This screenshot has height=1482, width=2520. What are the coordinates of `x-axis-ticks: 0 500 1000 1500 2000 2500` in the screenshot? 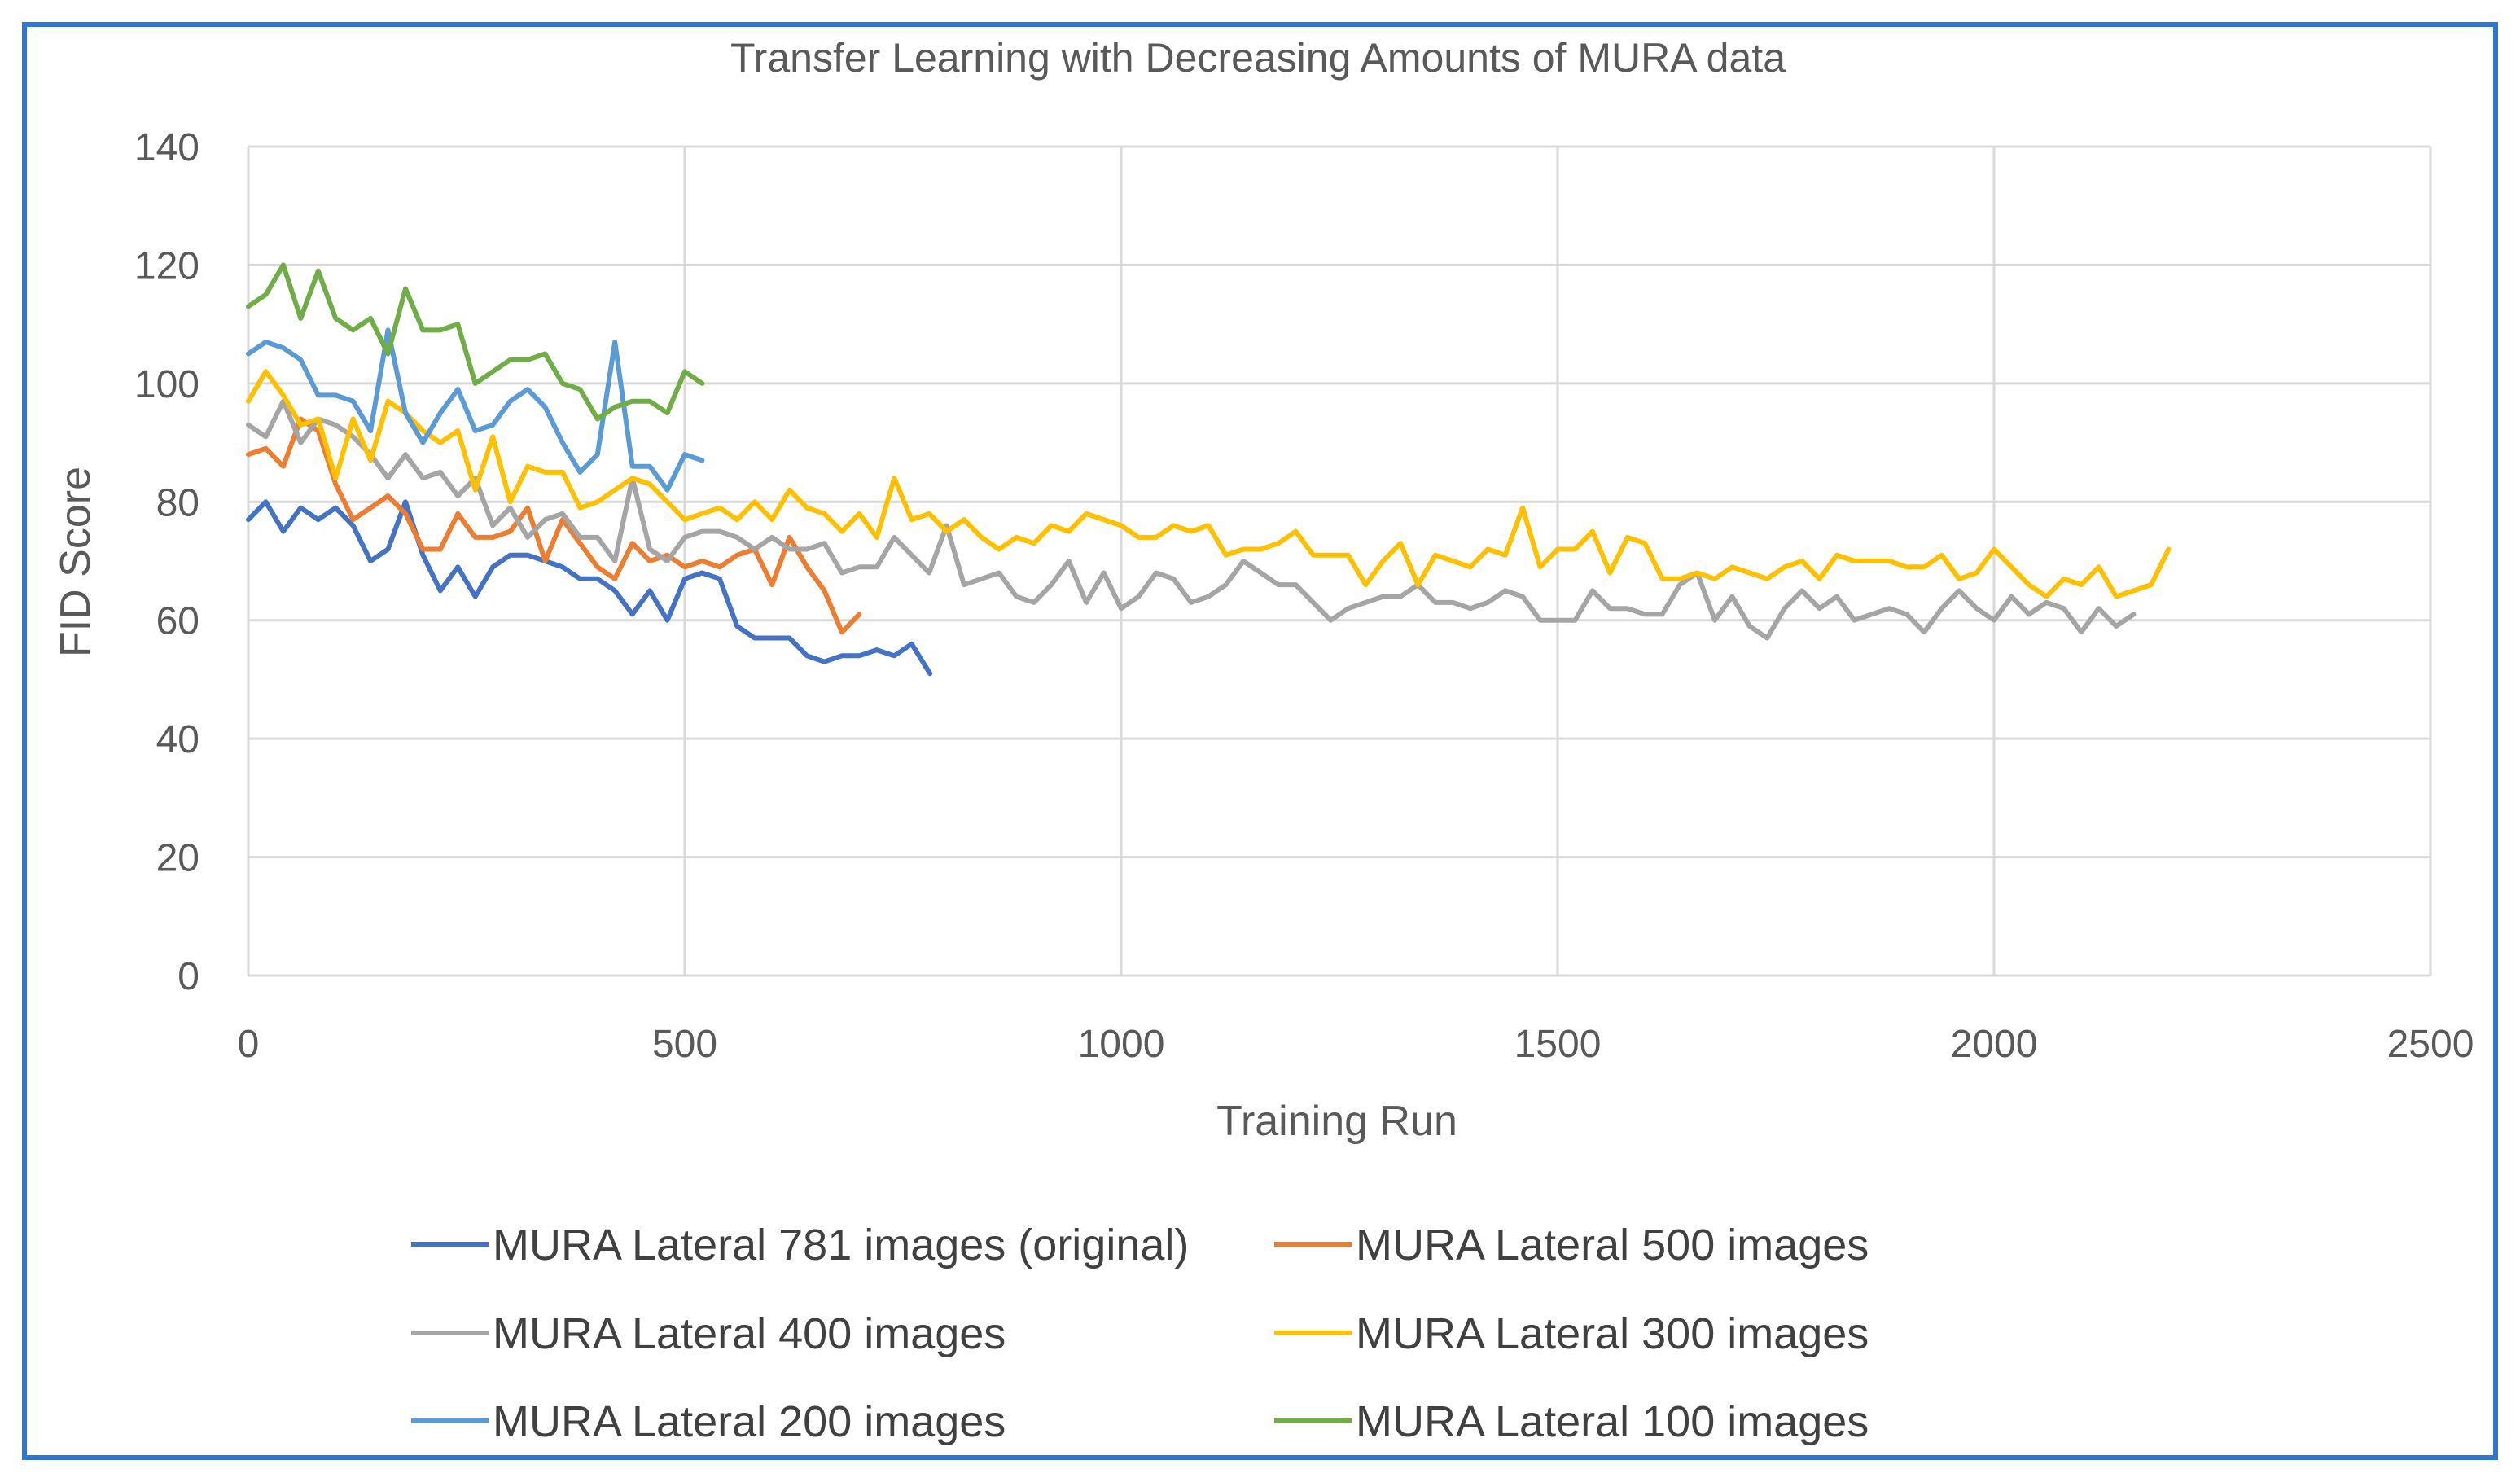 It's located at (1356, 1044).